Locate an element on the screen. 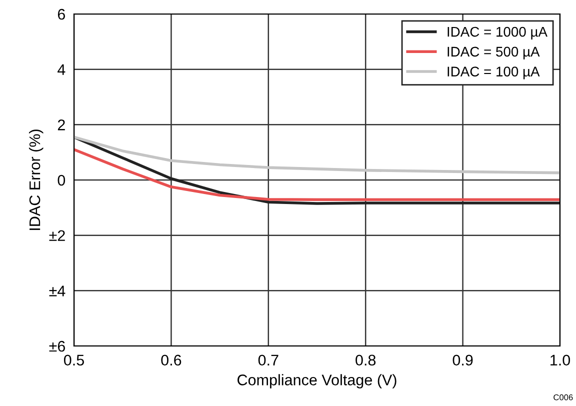 The width and height of the screenshot is (576, 406). x-tick-label: 0.5 is located at coordinates (74, 360).